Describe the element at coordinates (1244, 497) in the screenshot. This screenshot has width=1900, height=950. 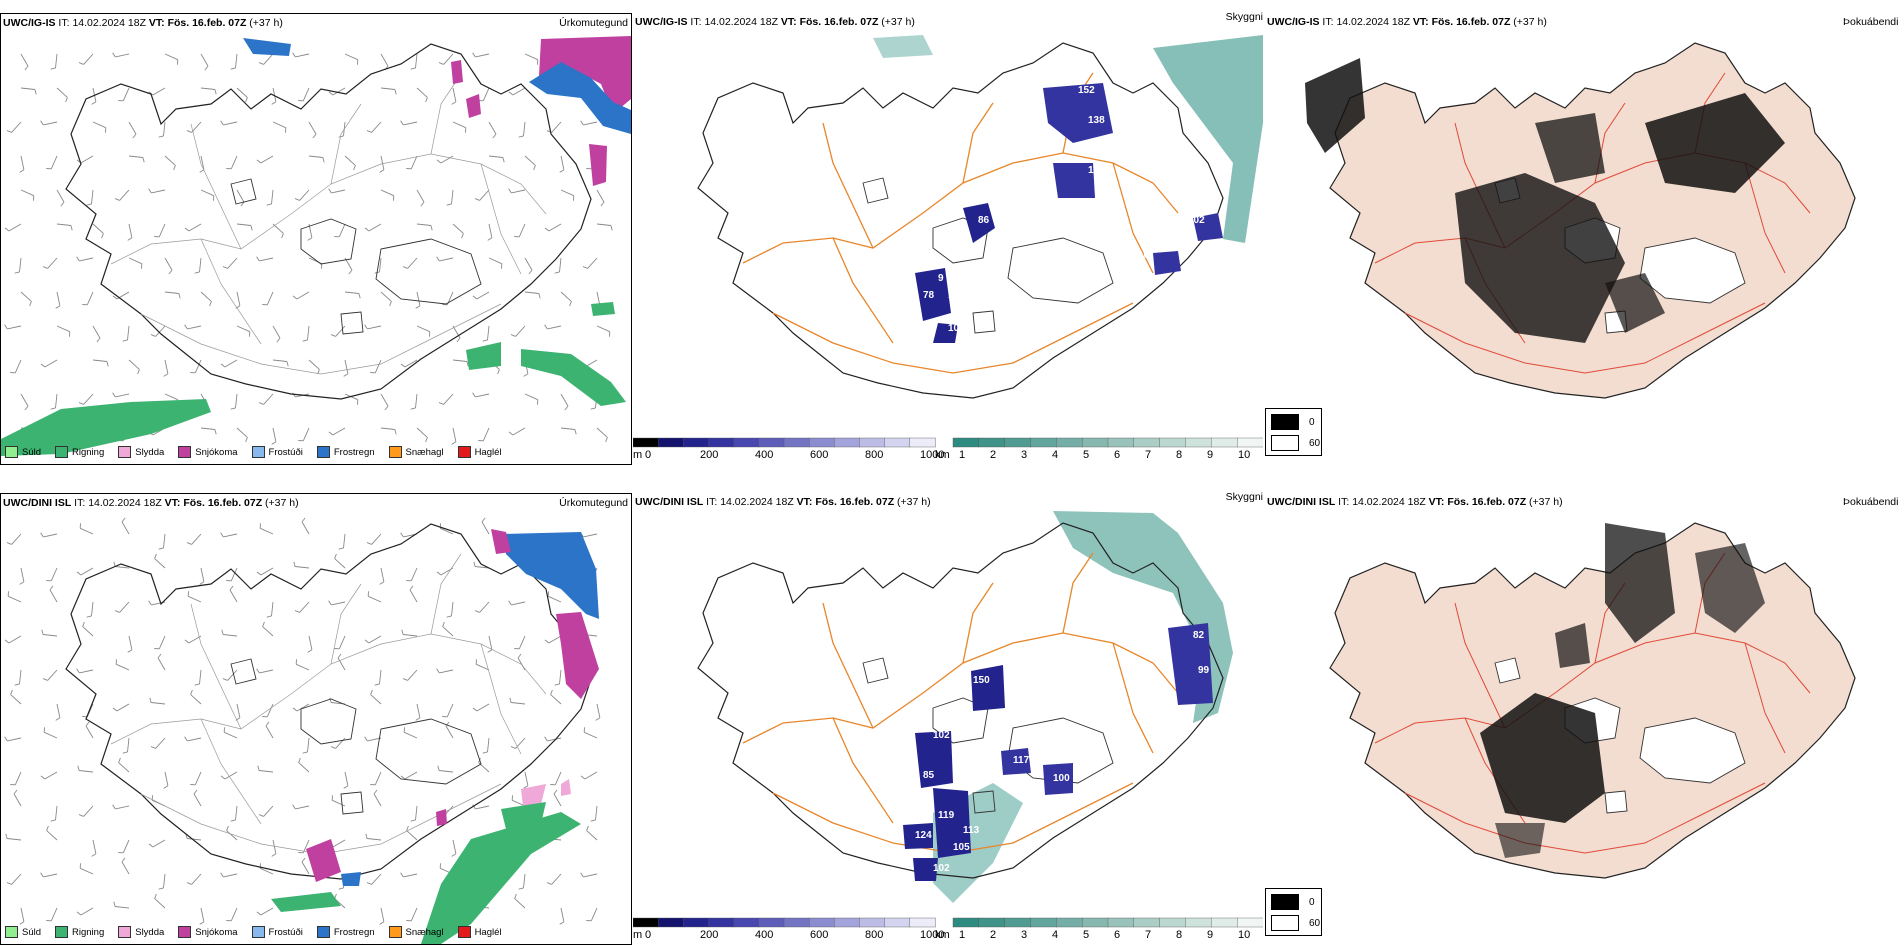
I see `panel-field-name: Skyggni` at that location.